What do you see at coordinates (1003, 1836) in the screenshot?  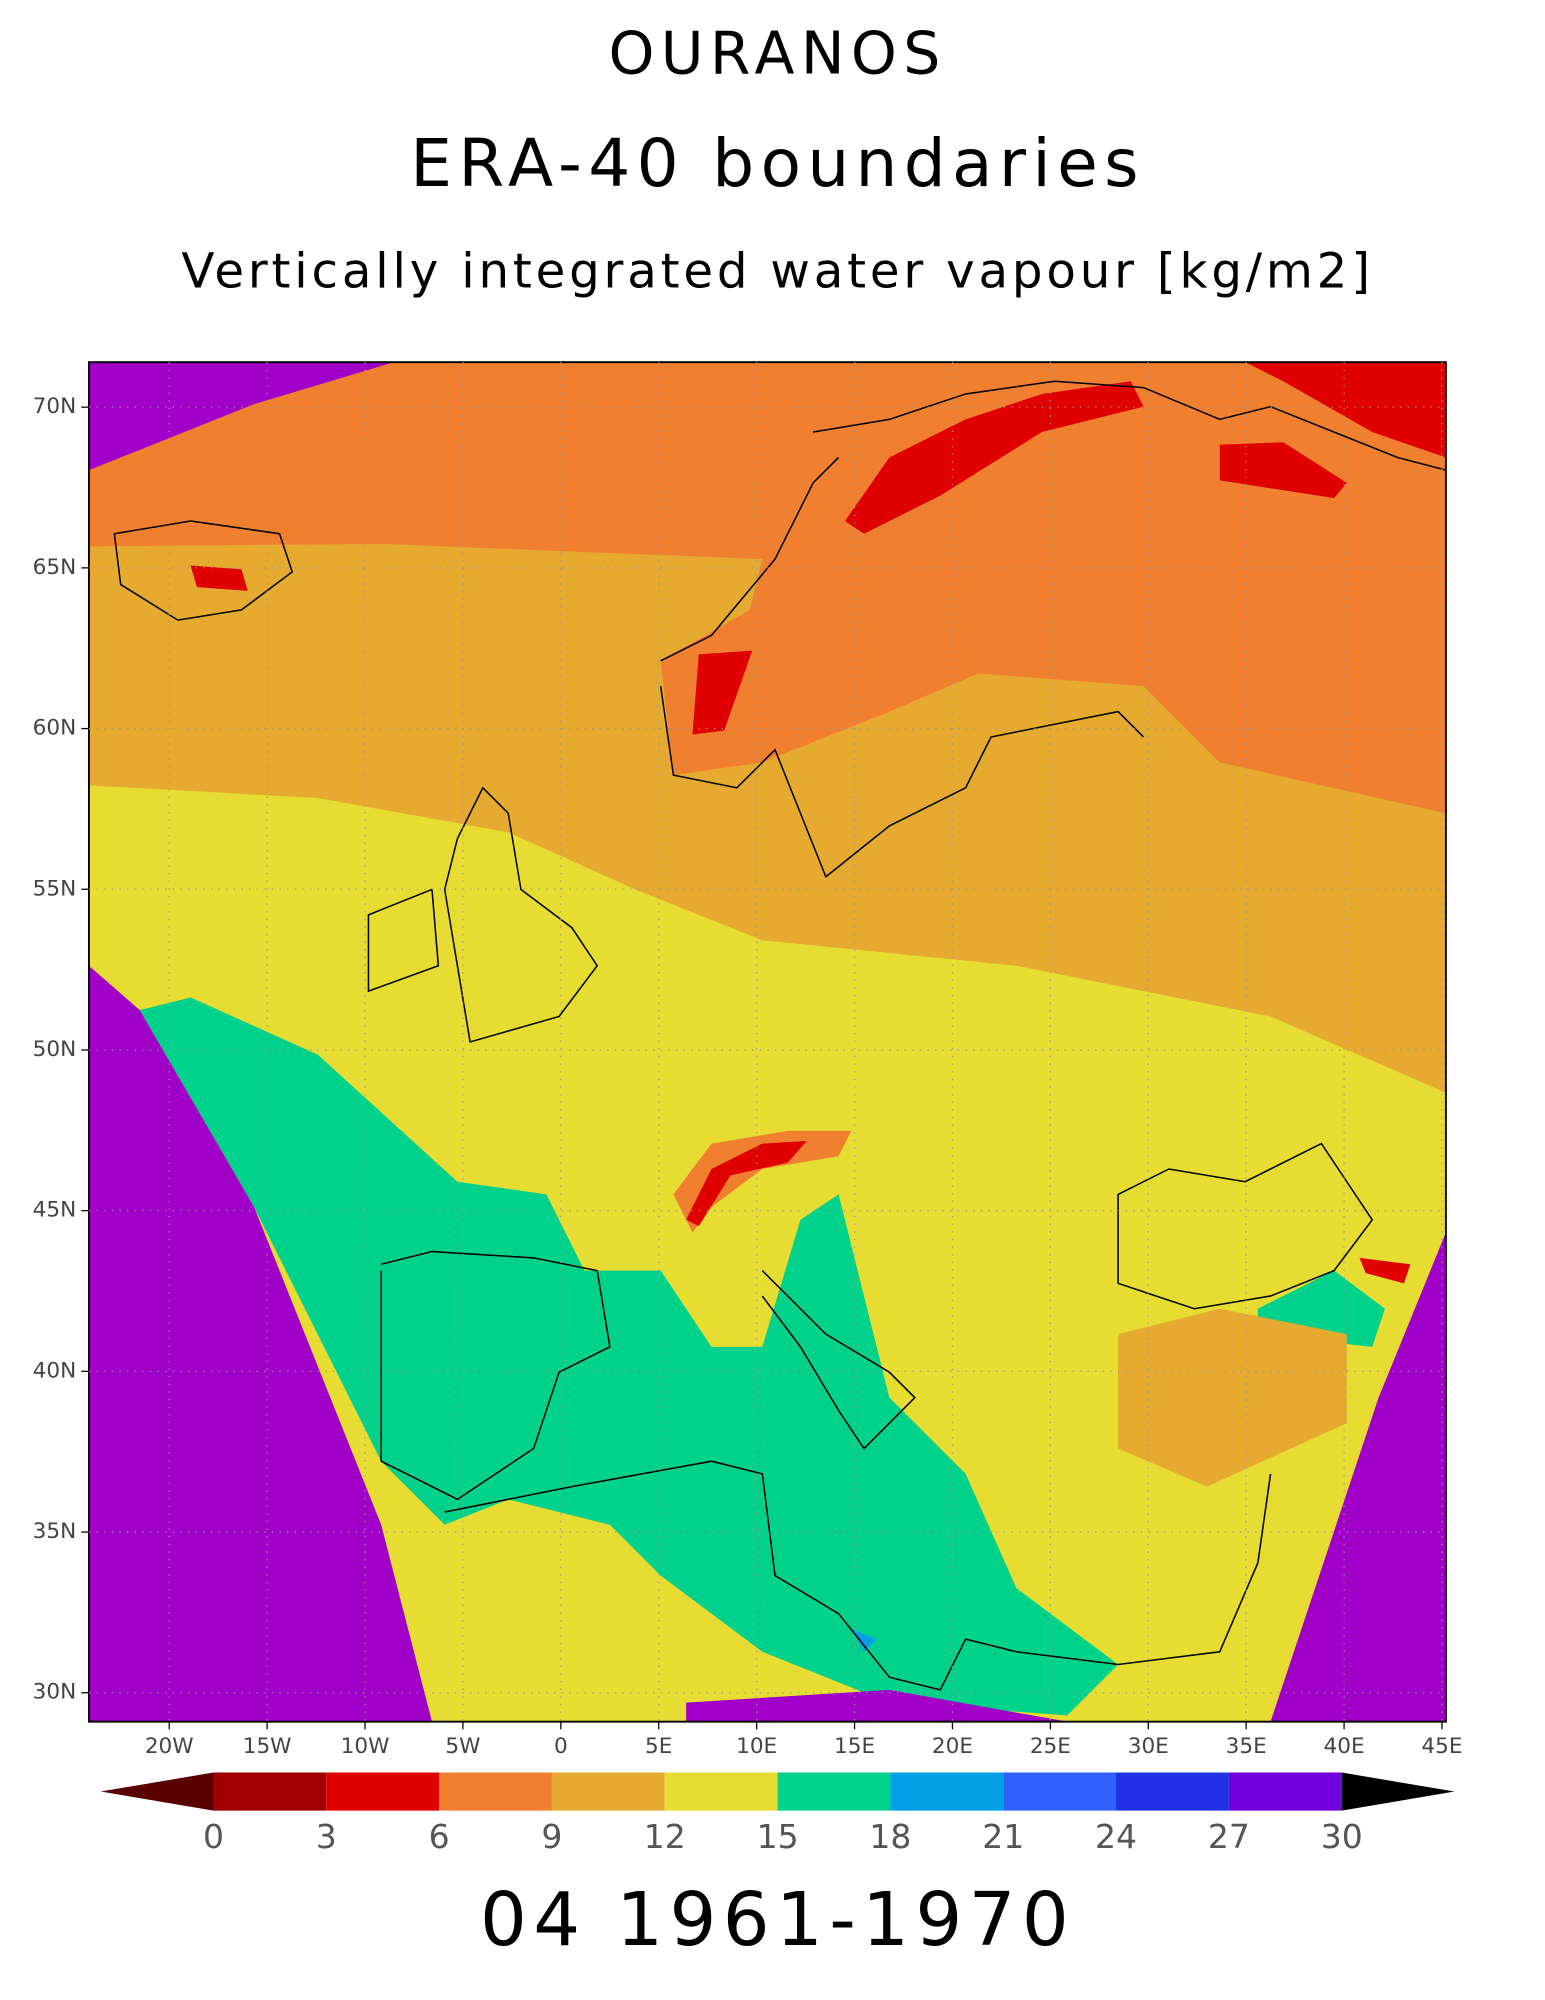 I see `colorbar-label: 21` at bounding box center [1003, 1836].